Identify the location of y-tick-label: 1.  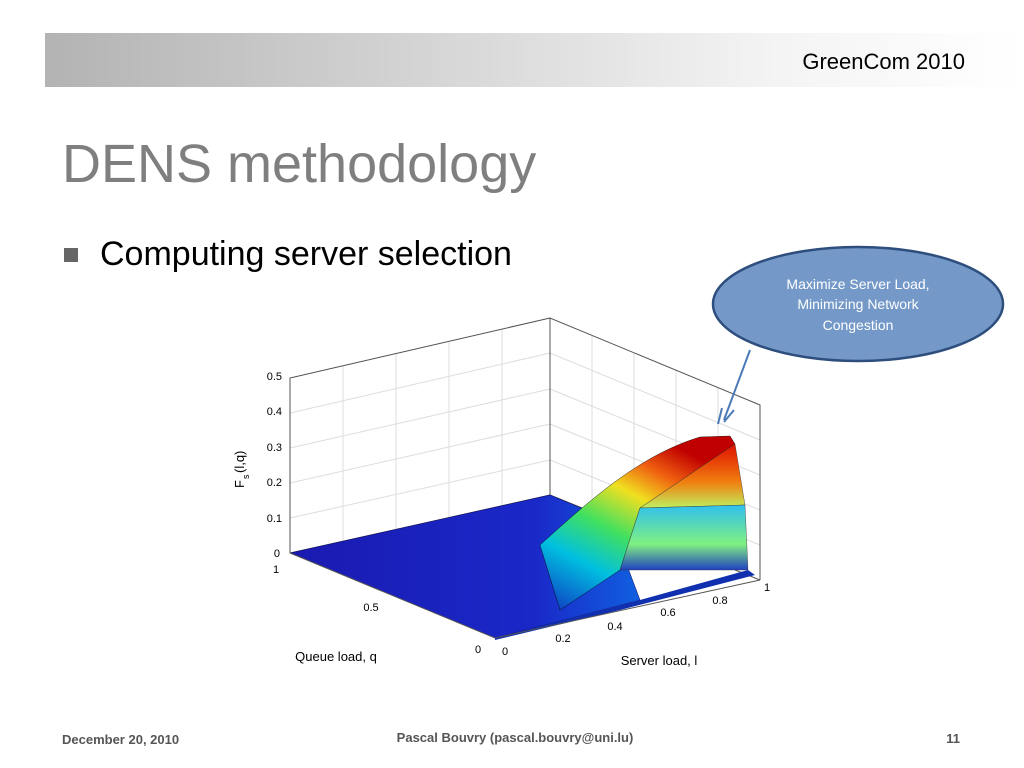
(276, 570).